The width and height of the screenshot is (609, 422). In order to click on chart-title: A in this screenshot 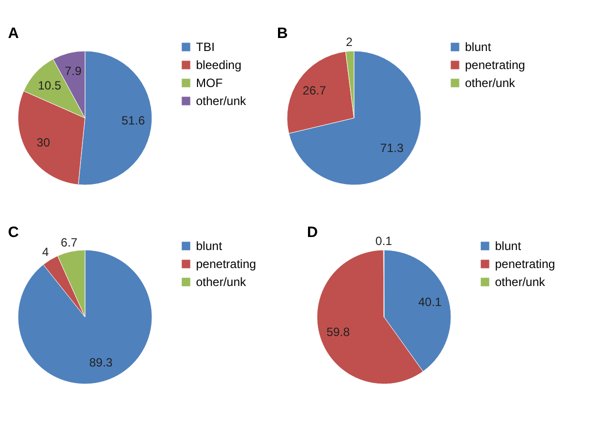, I will do `click(13, 33)`.